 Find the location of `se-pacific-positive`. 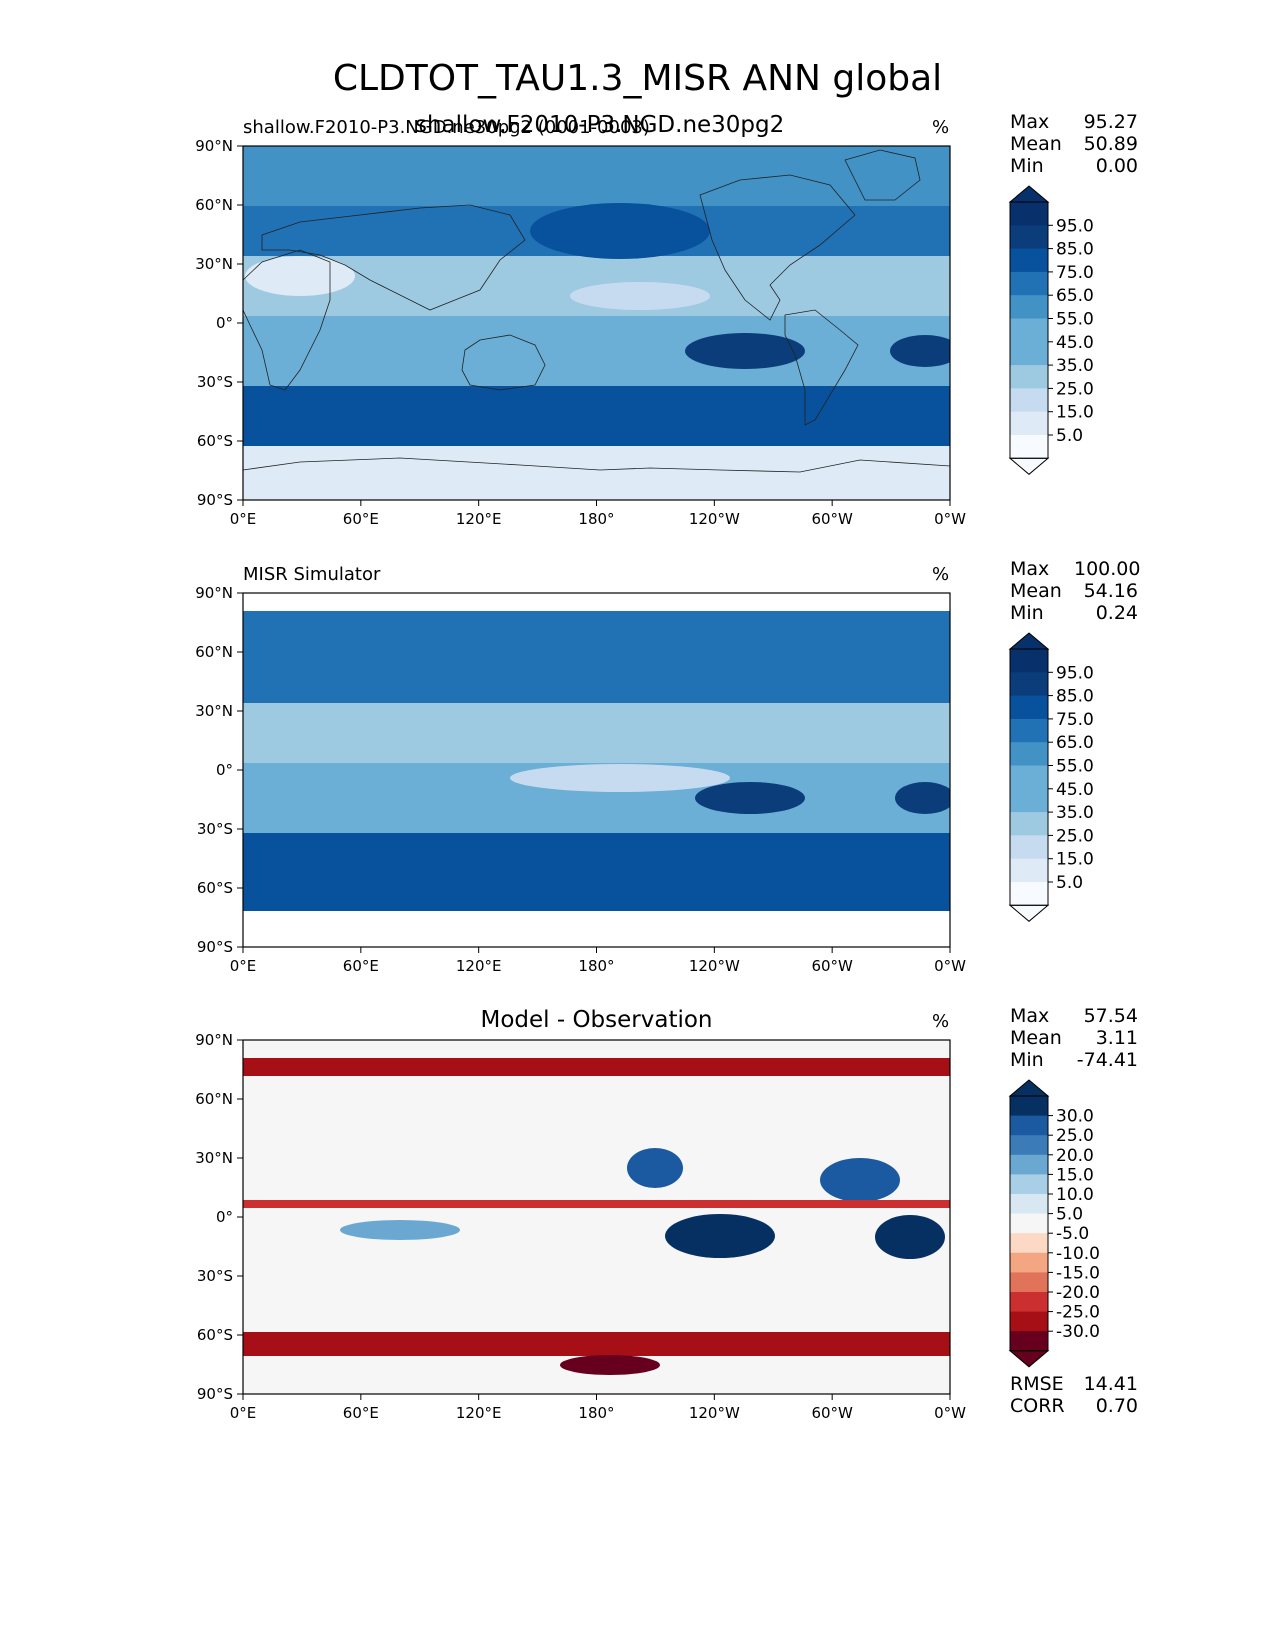

se-pacific-positive is located at coordinates (720, 1236).